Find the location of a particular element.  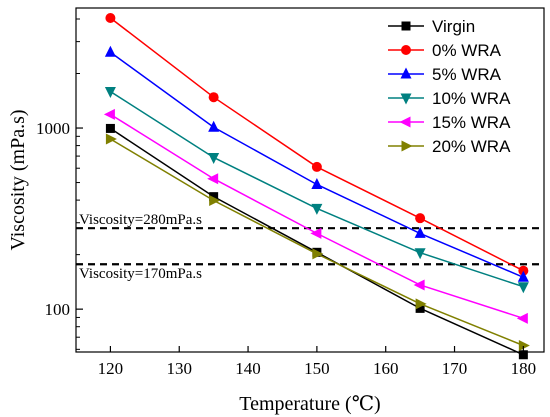

x-tick-label: 170 is located at coordinates (455, 368).